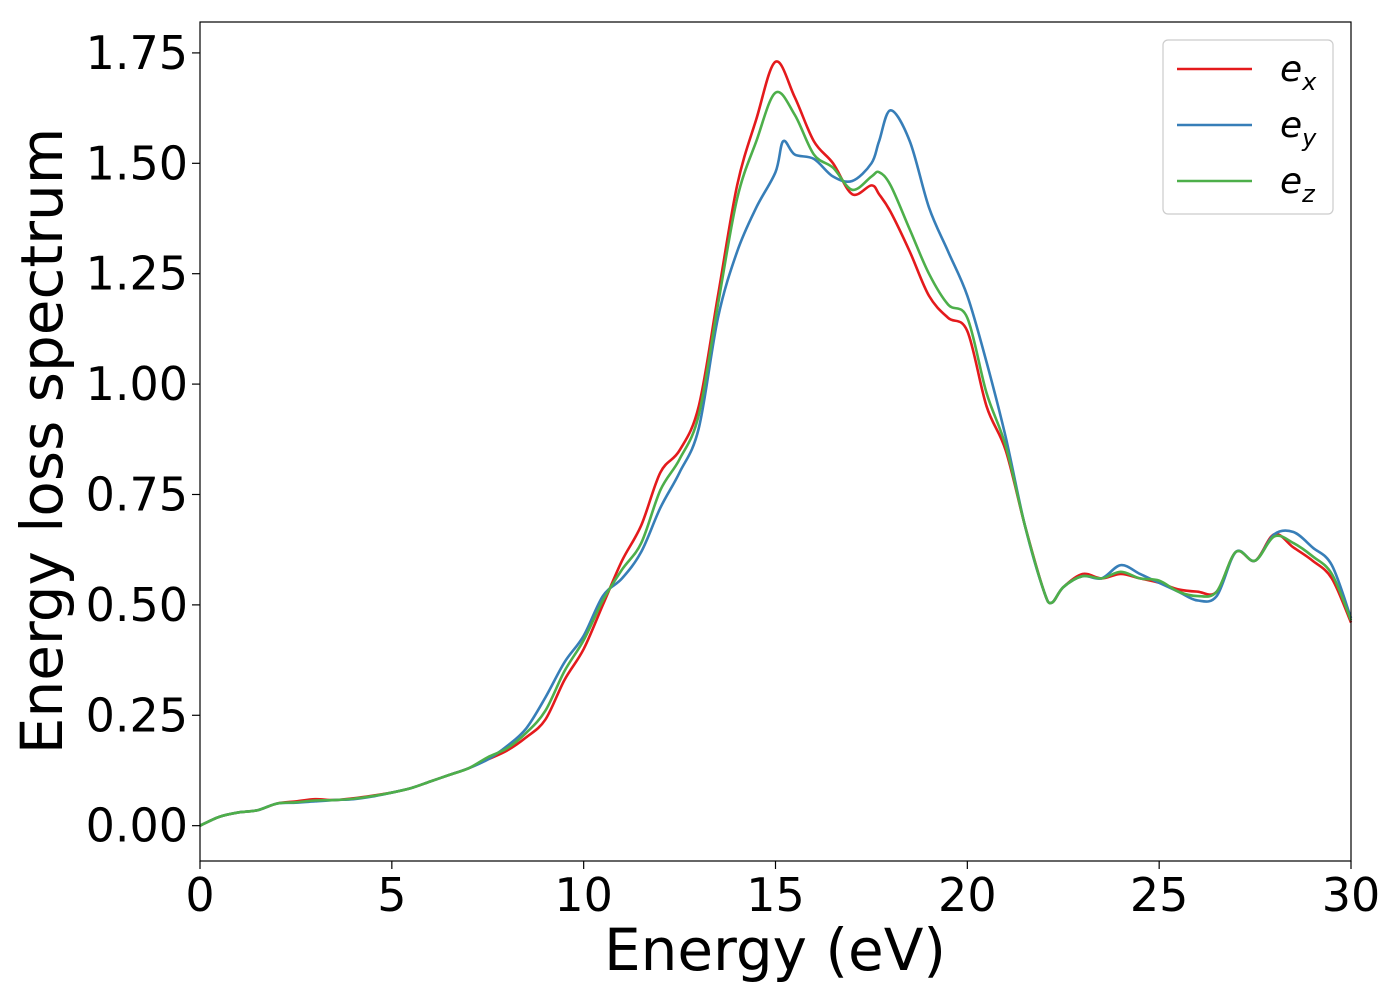 The image size is (1400, 1000). Describe the element at coordinates (137, 163) in the screenshot. I see `y-tick-label: 1.50` at that location.